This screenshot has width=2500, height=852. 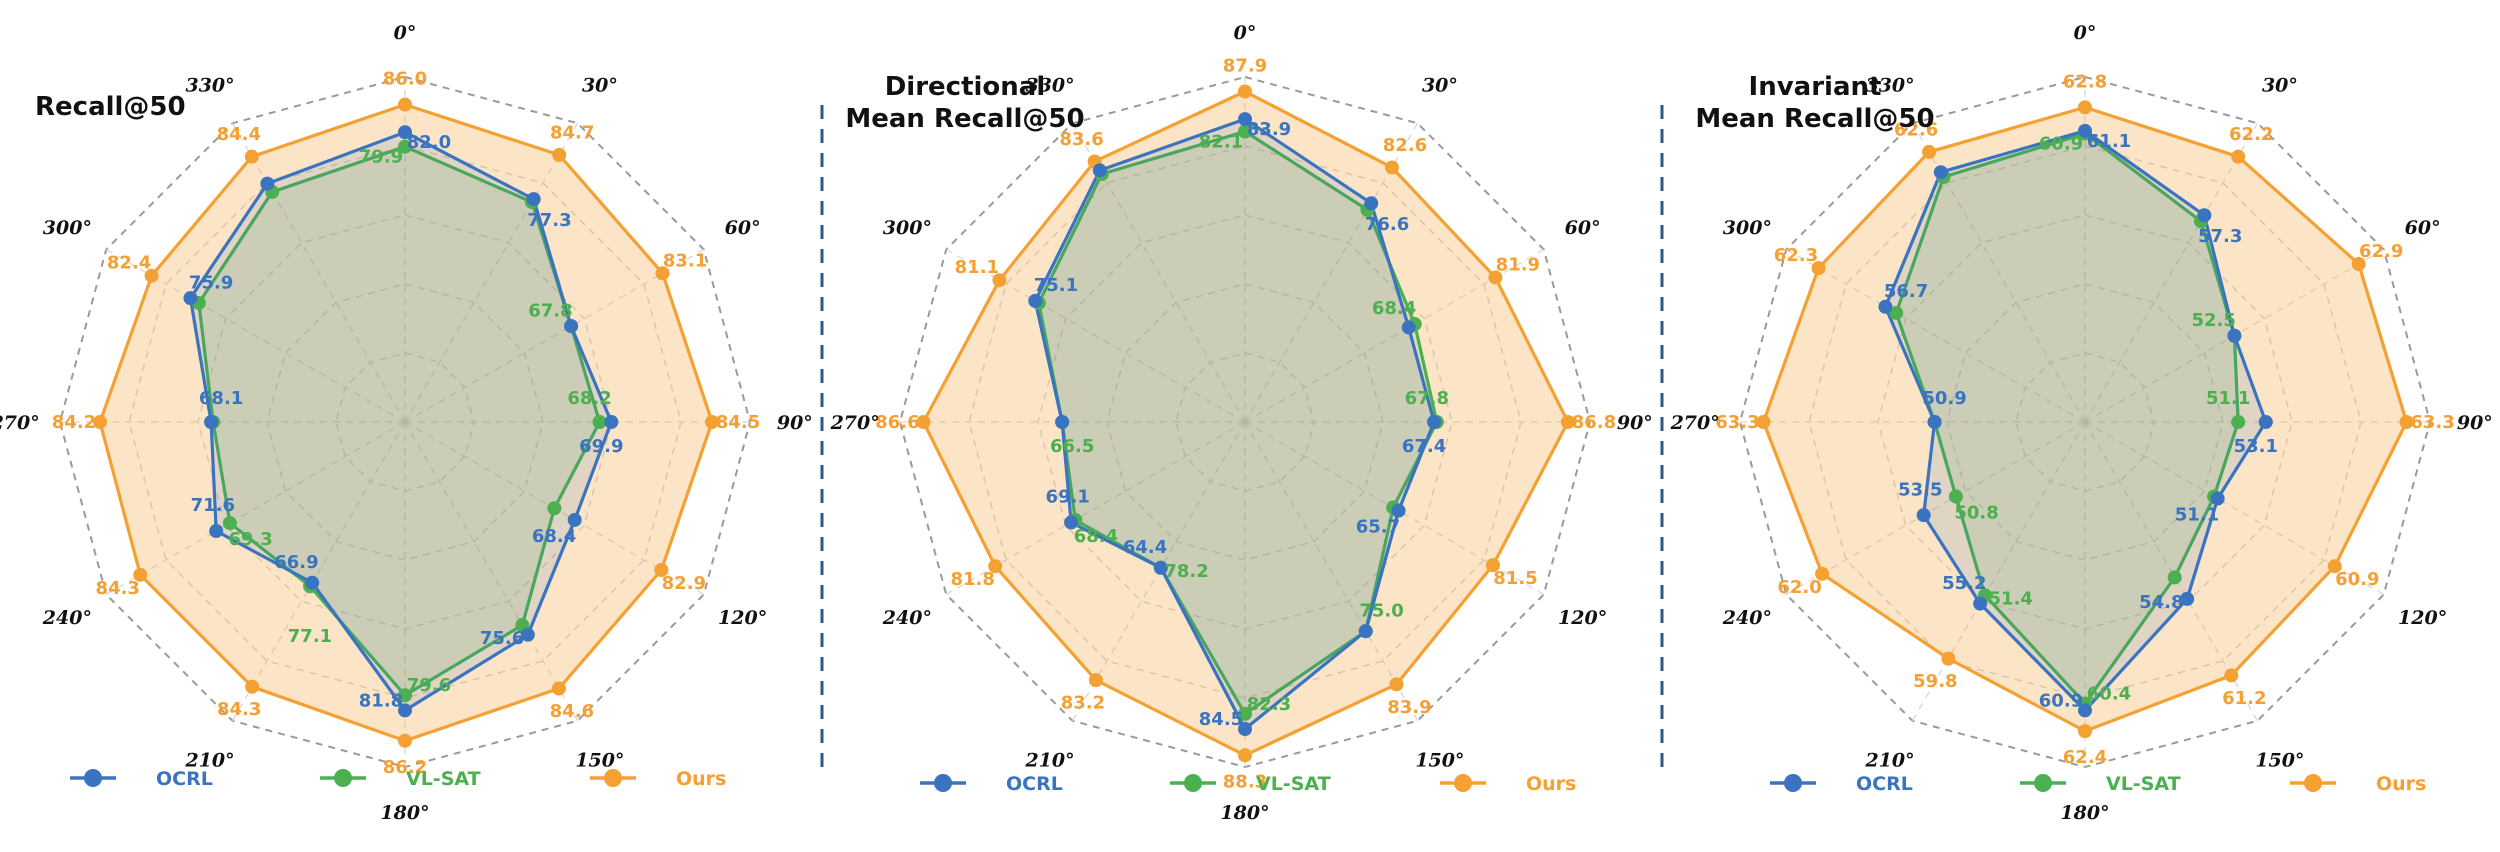 What do you see at coordinates (2256, 446) in the screenshot?
I see `value-label-ocrl: 53.1` at bounding box center [2256, 446].